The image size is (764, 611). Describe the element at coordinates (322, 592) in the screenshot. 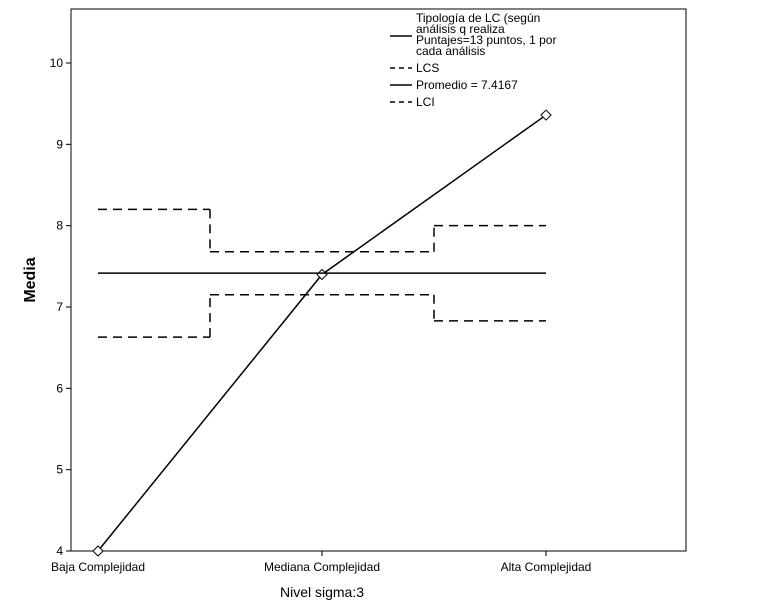

I see `sigma-level-note: Nivel sigma:3` at that location.